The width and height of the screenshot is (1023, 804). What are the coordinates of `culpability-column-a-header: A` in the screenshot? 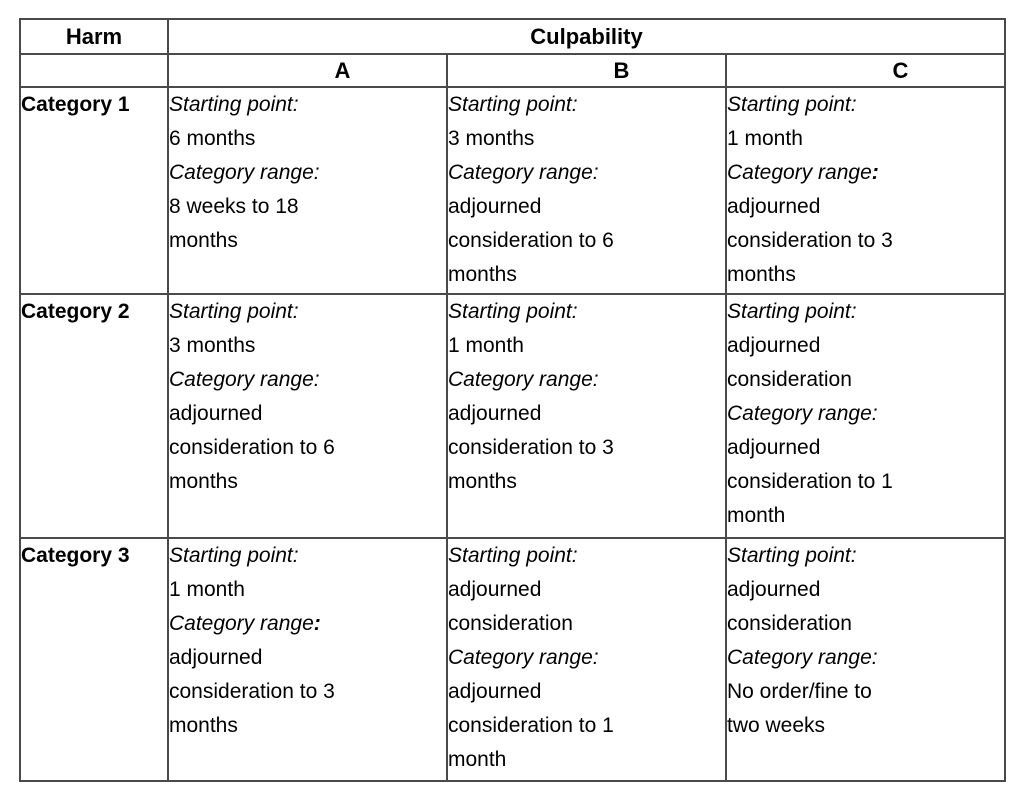 It's located at (307, 70).